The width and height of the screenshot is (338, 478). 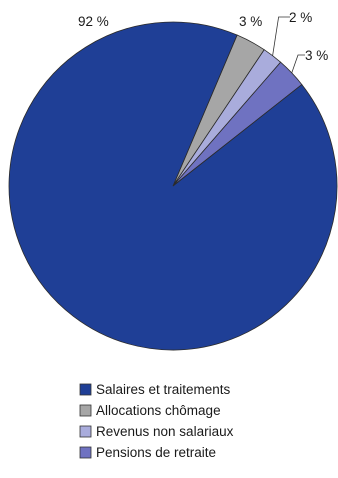 I want to click on legend-swatch-revenus-non-salariaux, so click(x=85, y=431).